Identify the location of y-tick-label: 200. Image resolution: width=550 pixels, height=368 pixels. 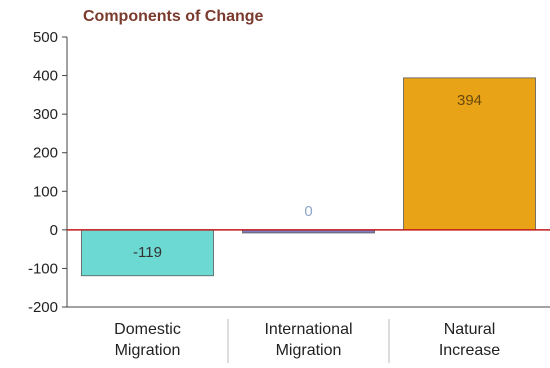
(45, 153).